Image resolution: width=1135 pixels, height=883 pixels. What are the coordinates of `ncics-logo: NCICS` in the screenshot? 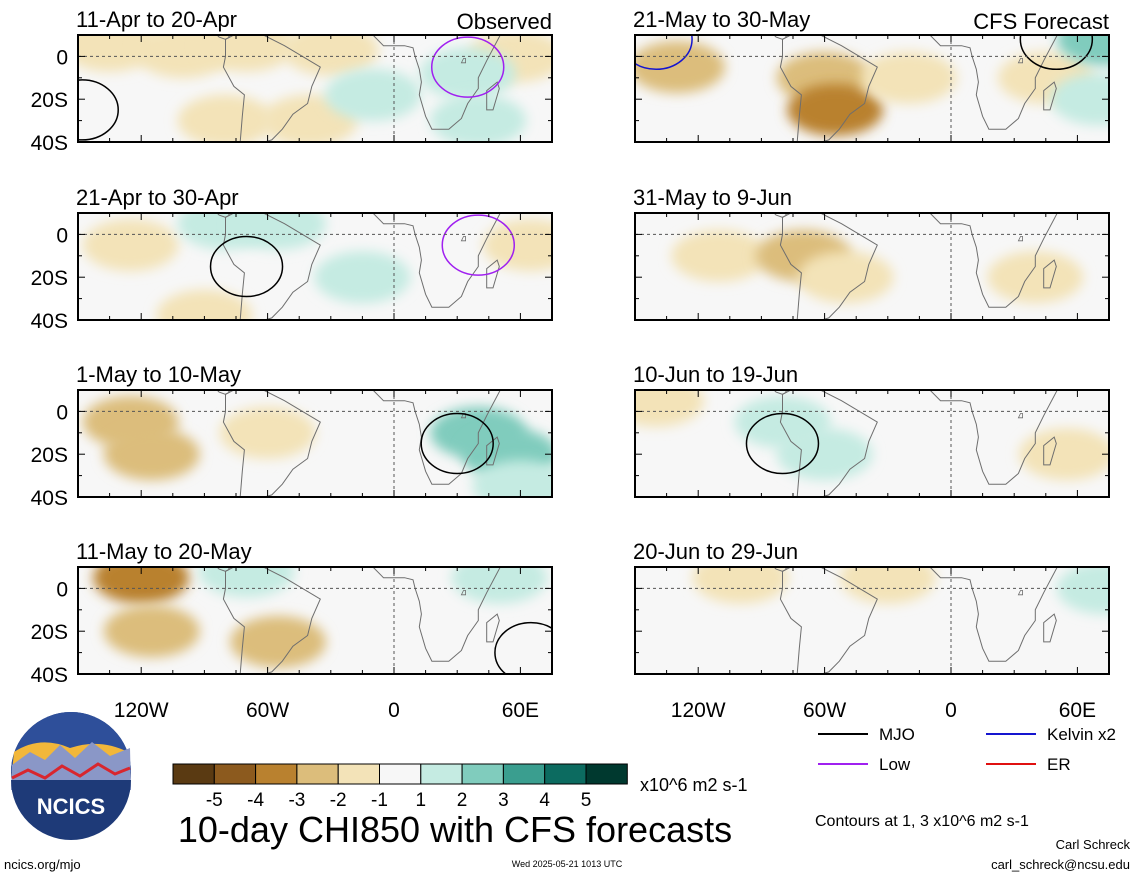 It's located at (71, 776).